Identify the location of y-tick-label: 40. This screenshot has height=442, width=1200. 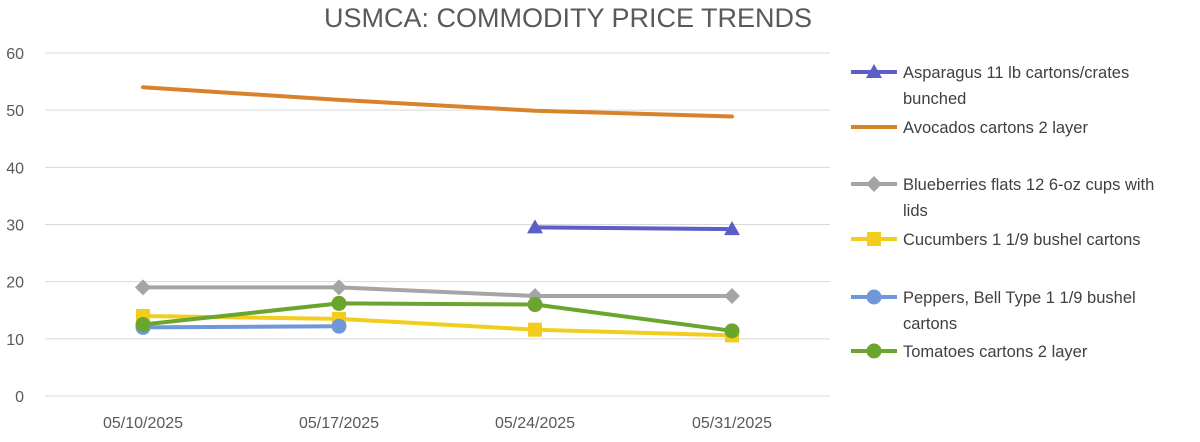
(15, 168).